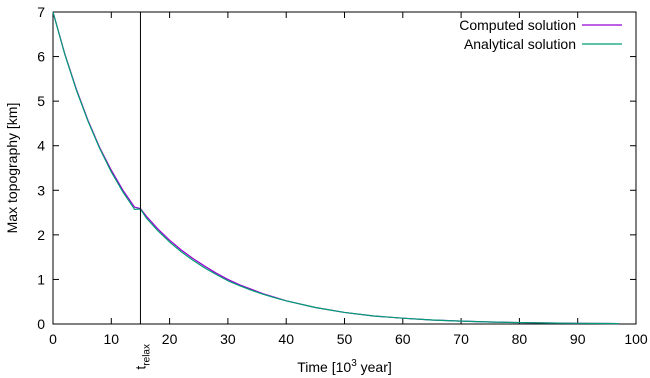 The image size is (650, 378). I want to click on x-tick-label: 30, so click(228, 339).